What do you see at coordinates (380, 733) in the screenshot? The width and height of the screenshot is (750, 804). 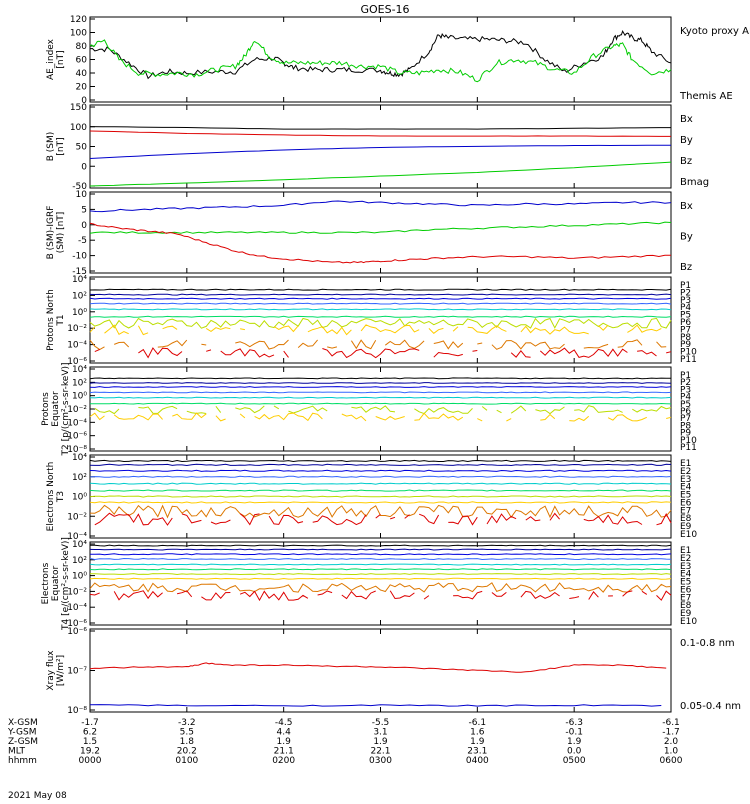 I see `x-axis-value: 3.1` at bounding box center [380, 733].